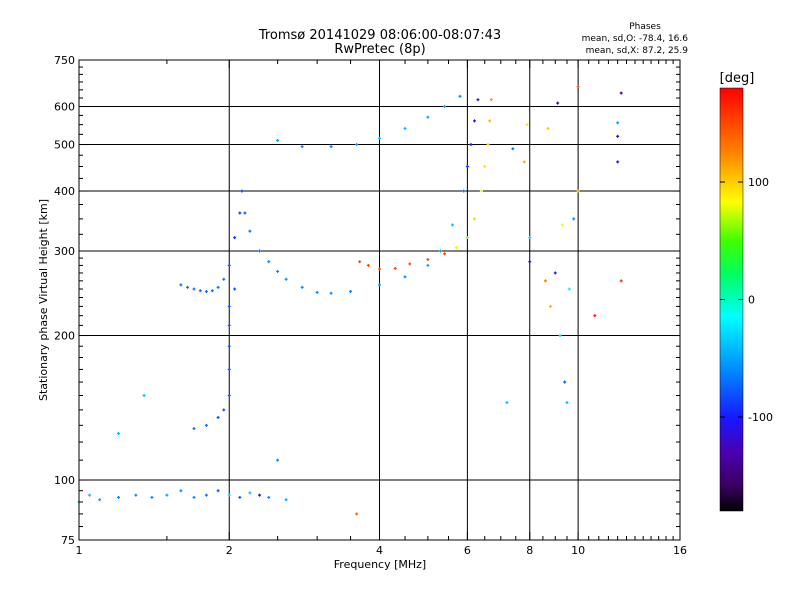  What do you see at coordinates (680, 550) in the screenshot?
I see `x-tick-label: 16` at bounding box center [680, 550].